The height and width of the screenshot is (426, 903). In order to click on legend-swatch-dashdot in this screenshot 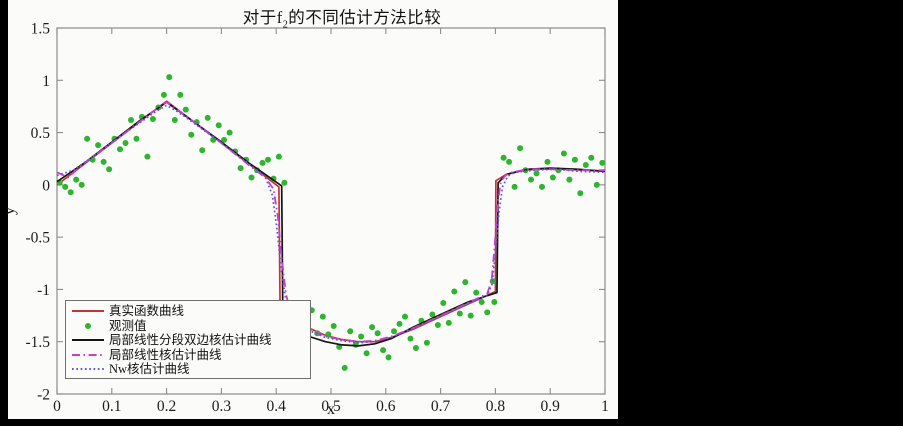, I will do `click(88, 354)`.